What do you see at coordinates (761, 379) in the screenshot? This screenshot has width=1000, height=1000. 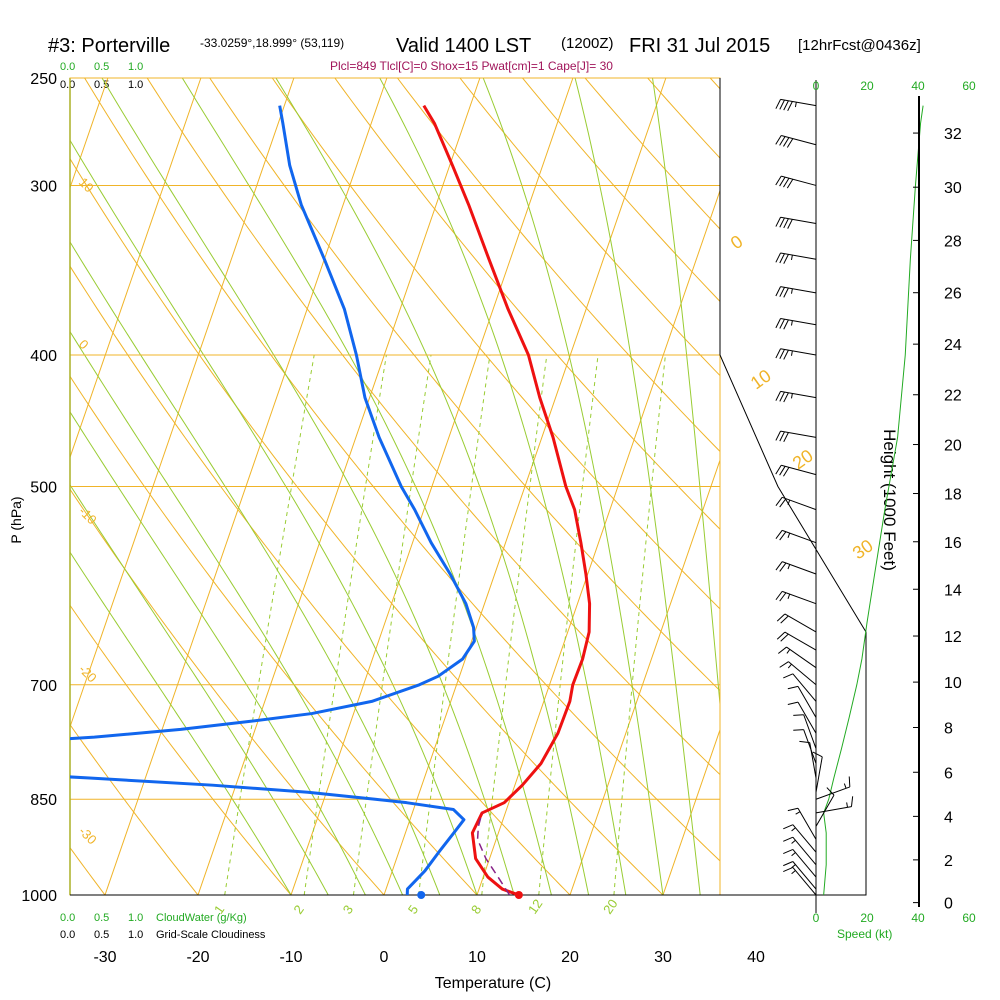 I see `moist-adiabat-label: 10` at bounding box center [761, 379].